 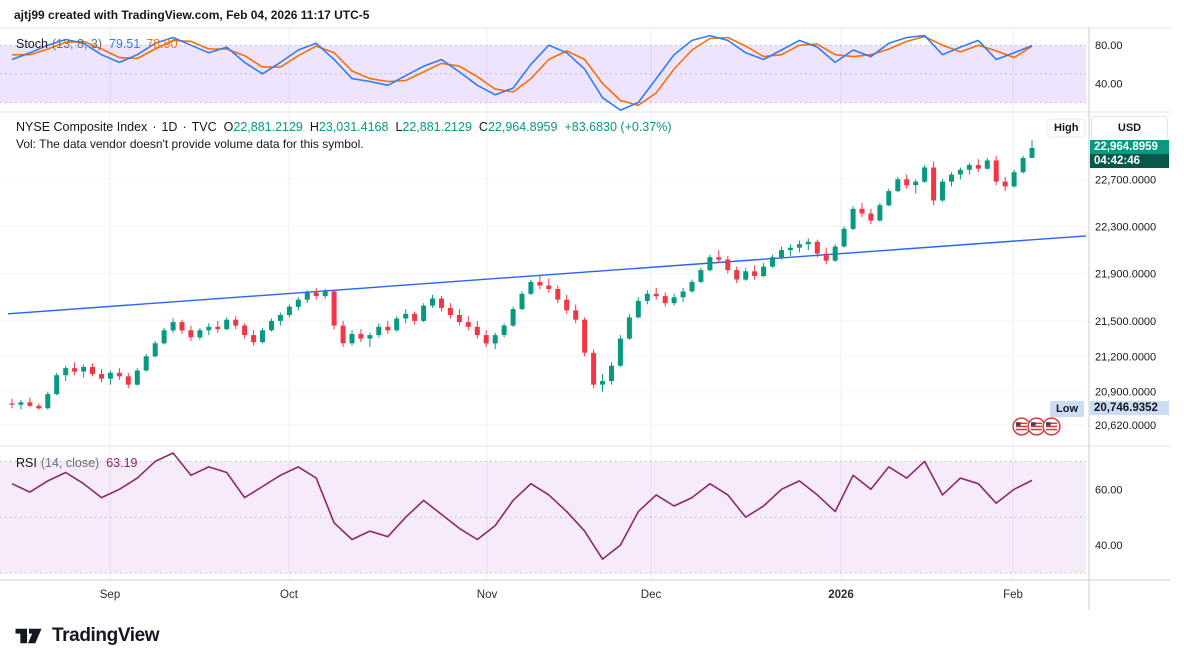 What do you see at coordinates (353, 127) in the screenshot?
I see `high-value: 23,031.4168` at bounding box center [353, 127].